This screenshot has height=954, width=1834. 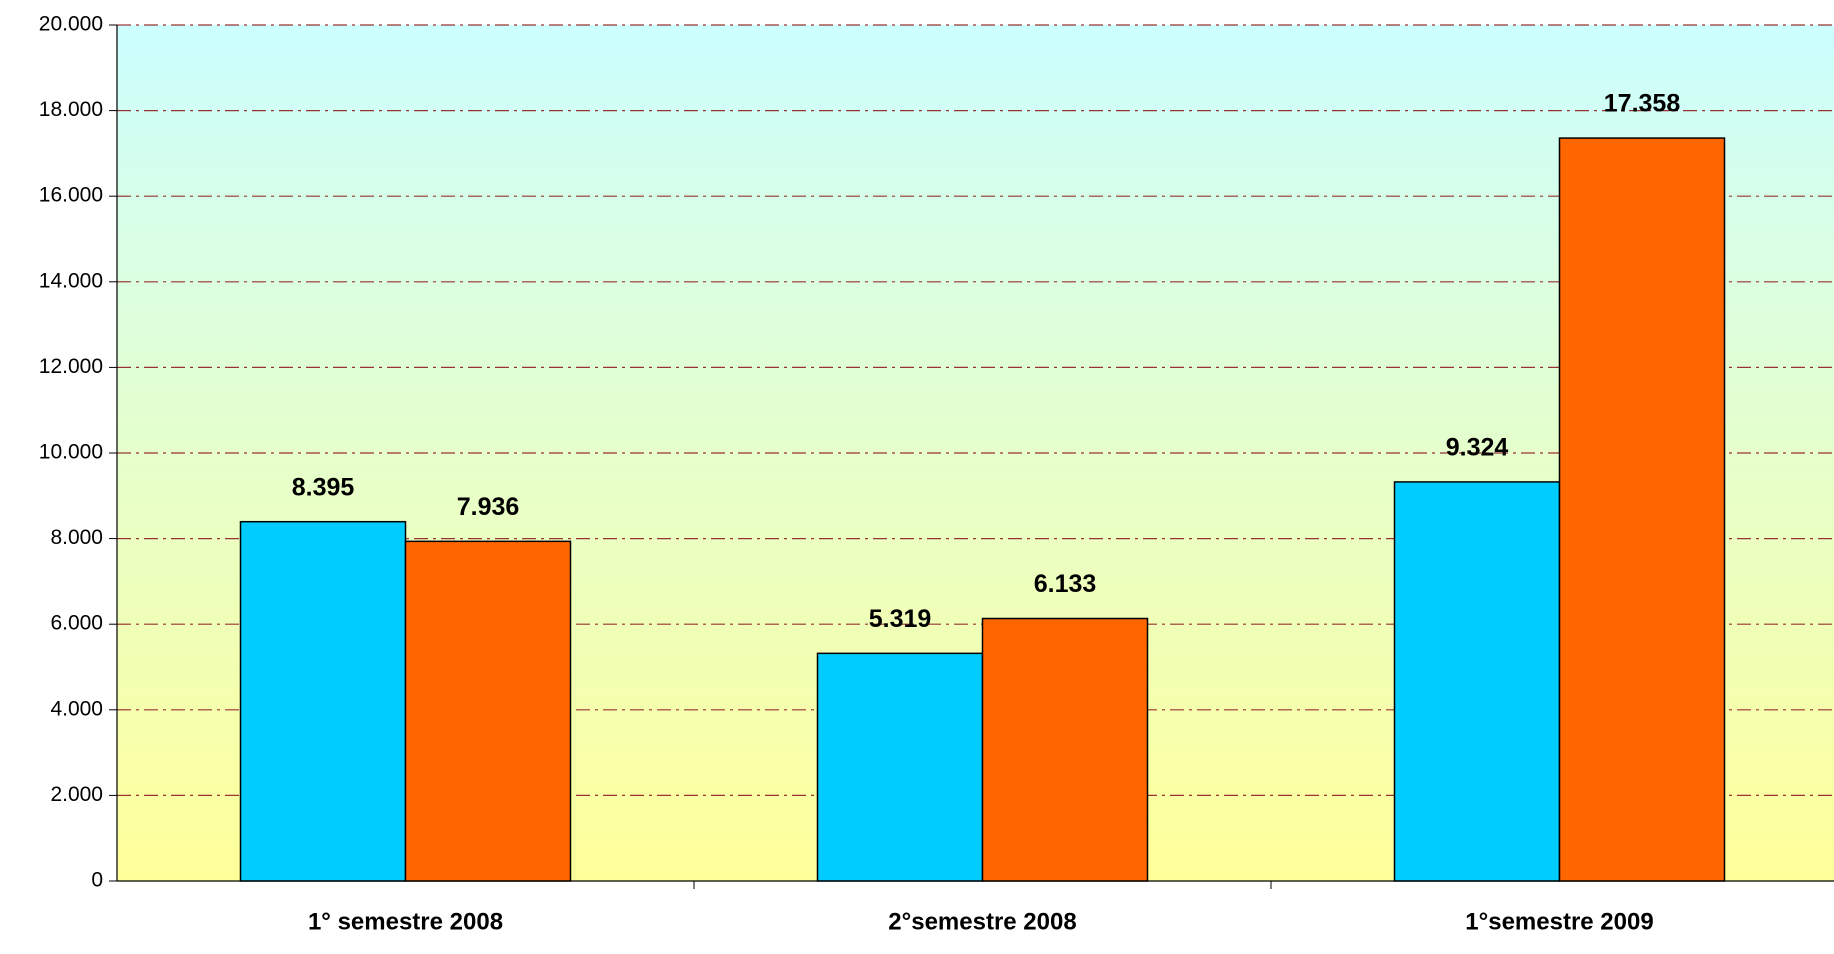 I want to click on data-label: 5.319, so click(x=900, y=619).